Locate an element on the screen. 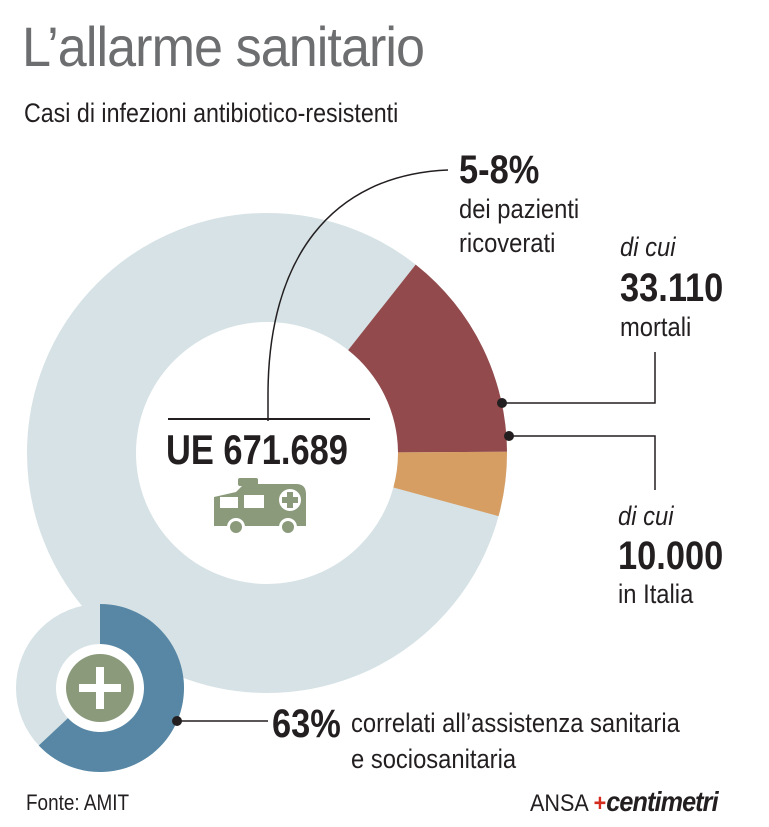 This screenshot has width=769, height=827. leader-dot-healthcare is located at coordinates (177, 721).